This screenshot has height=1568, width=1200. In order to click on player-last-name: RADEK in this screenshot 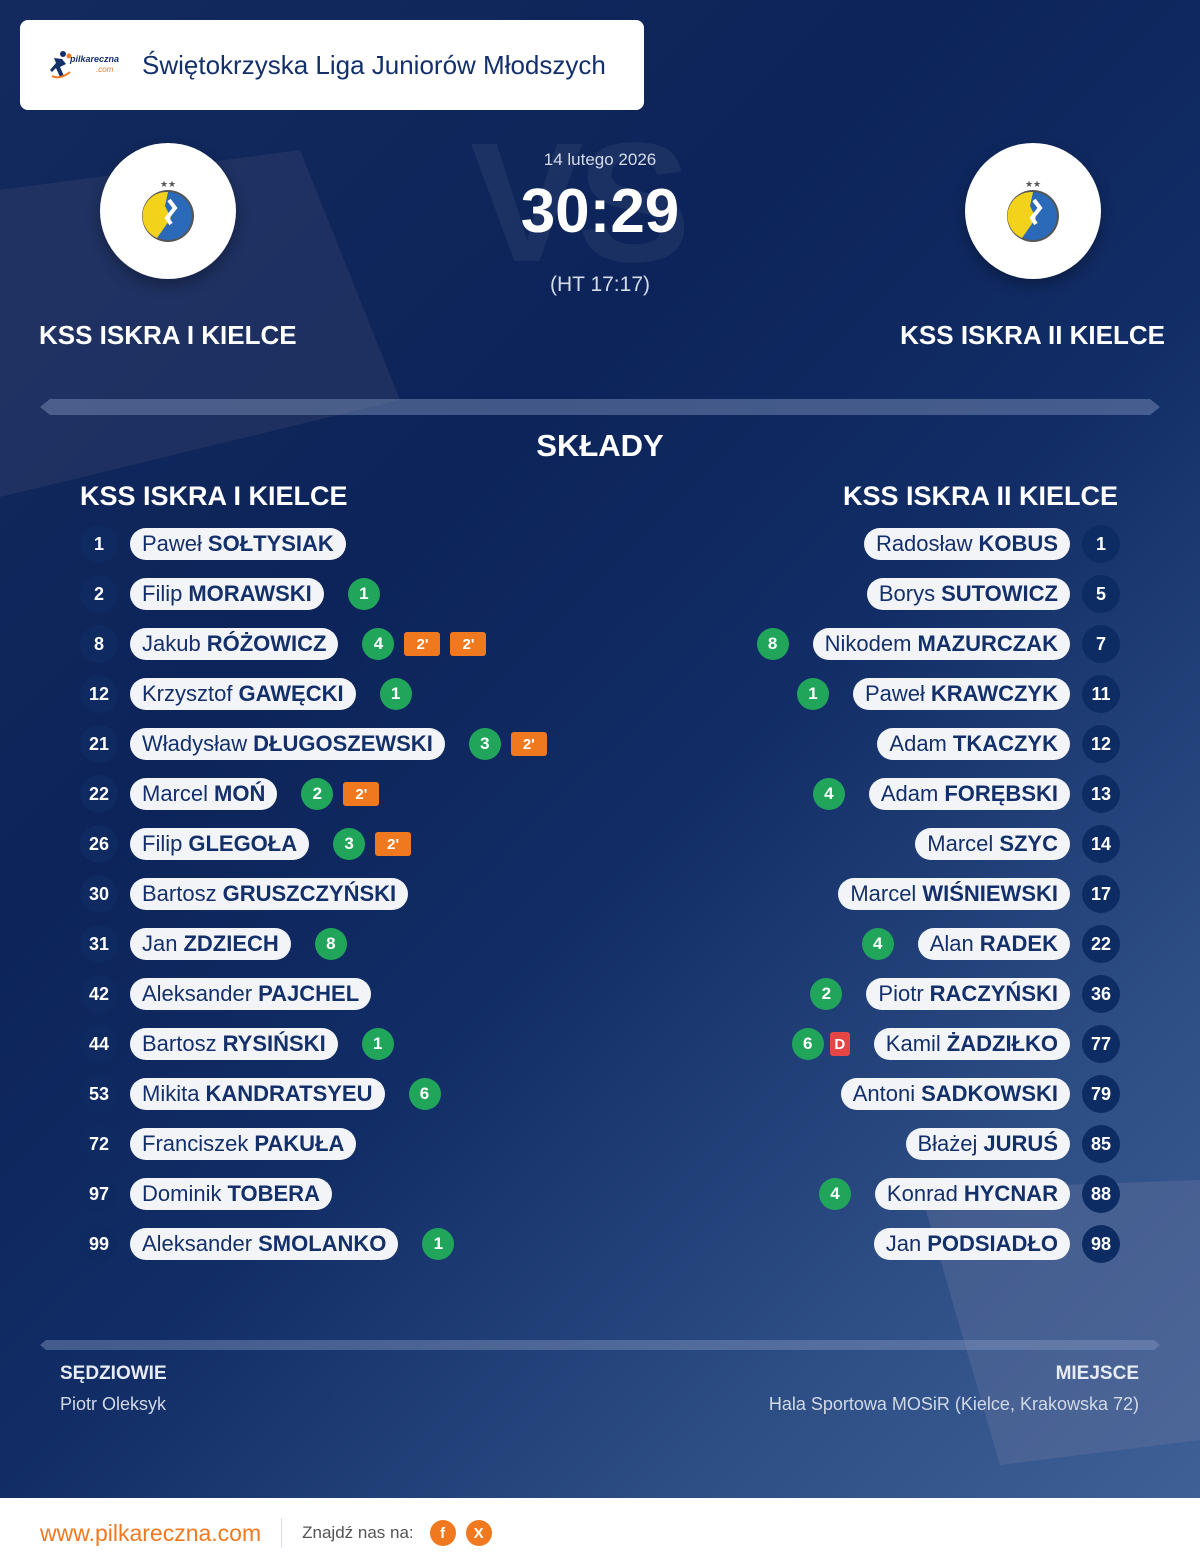, I will do `click(1018, 943)`.